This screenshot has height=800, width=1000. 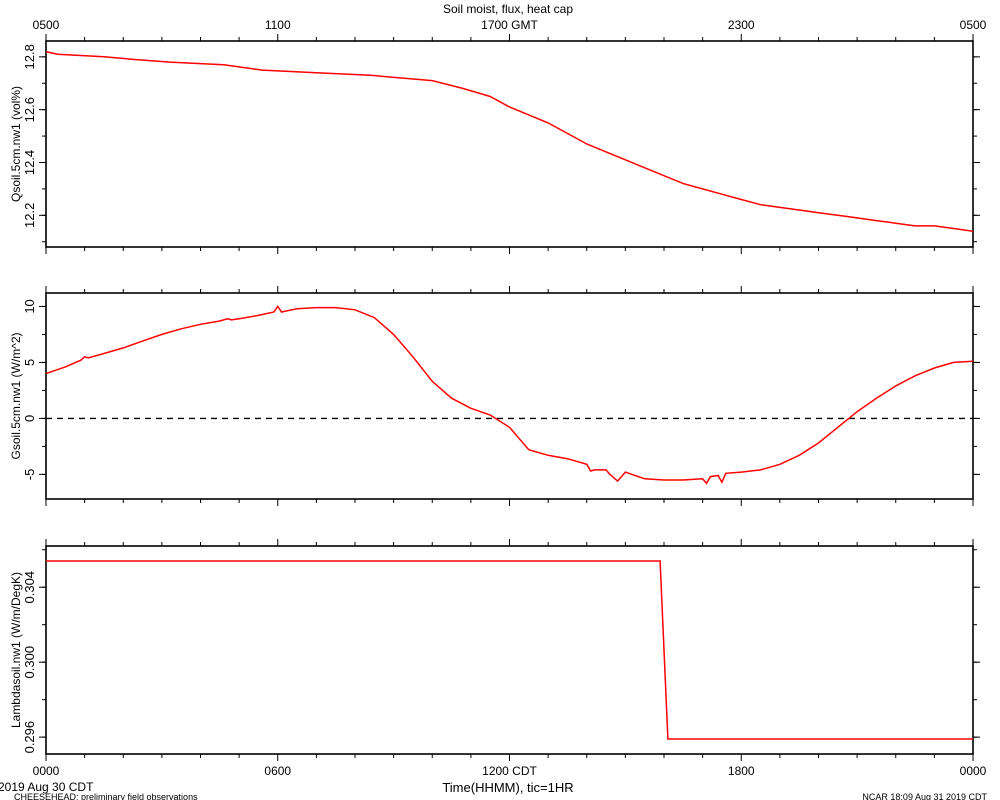 What do you see at coordinates (924, 796) in the screenshot?
I see `footer-right: NCAR 18:09 Aug 31 2019 CDT` at bounding box center [924, 796].